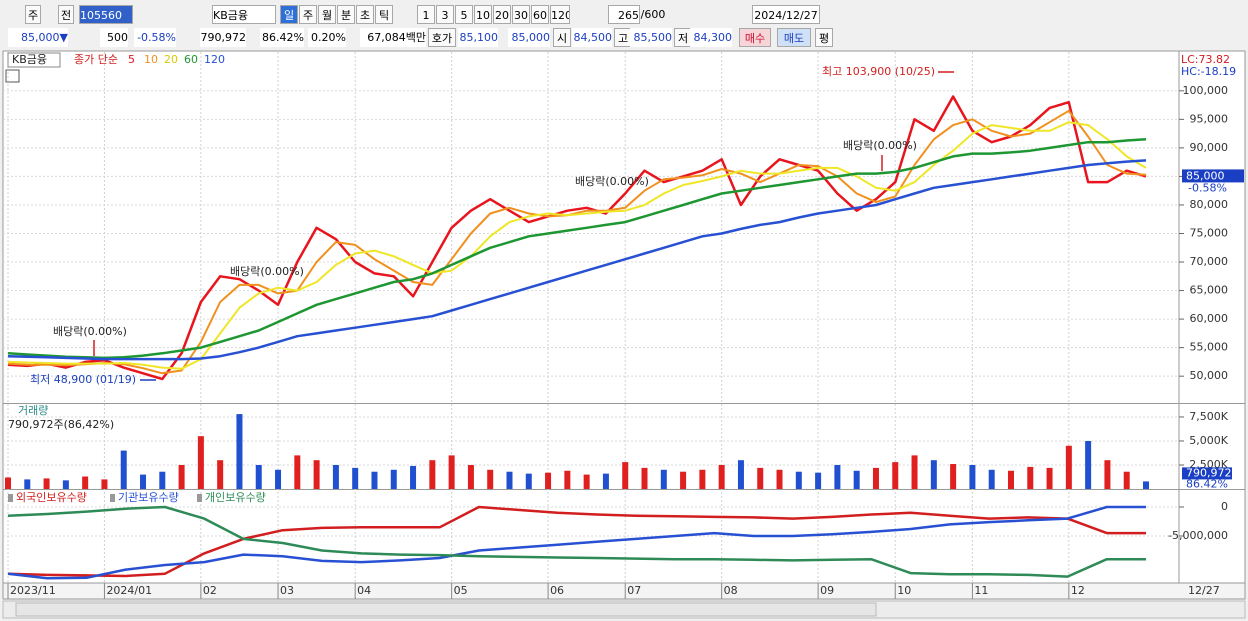  I want to click on grid-icon, so click(12, 76).